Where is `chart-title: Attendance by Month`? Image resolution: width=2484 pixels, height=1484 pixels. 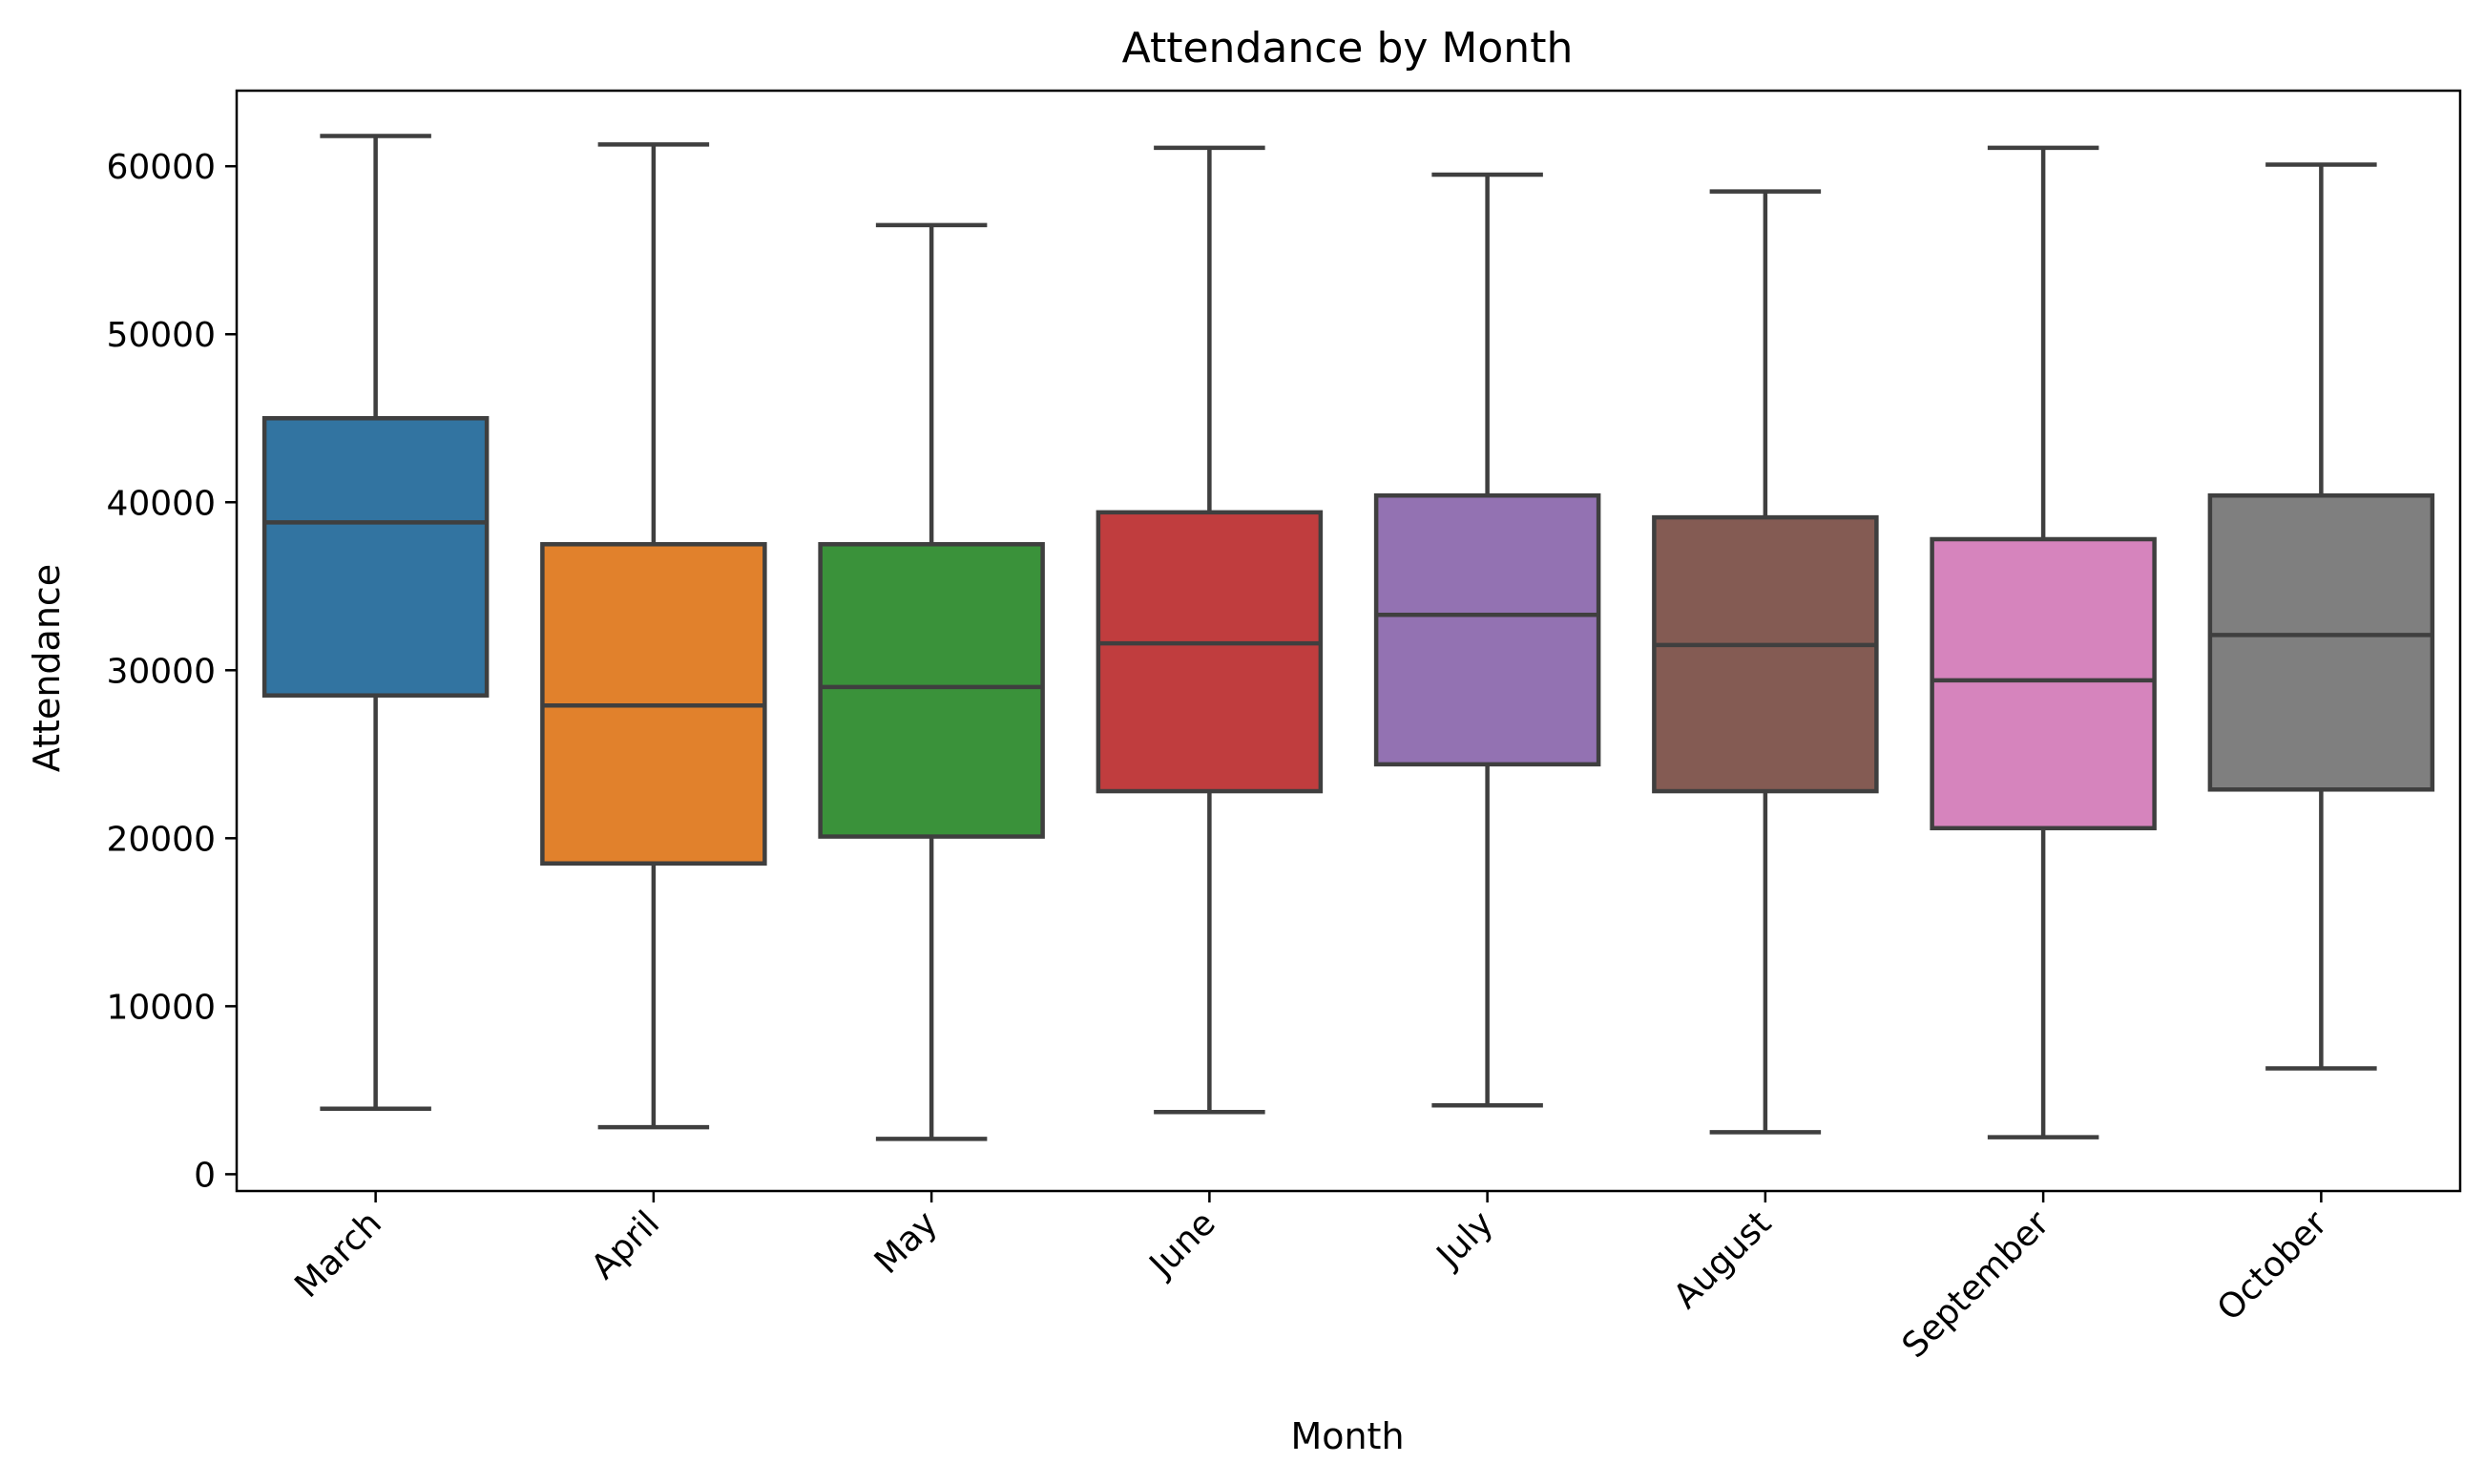
chart-title: Attendance by Month is located at coordinates (1348, 48).